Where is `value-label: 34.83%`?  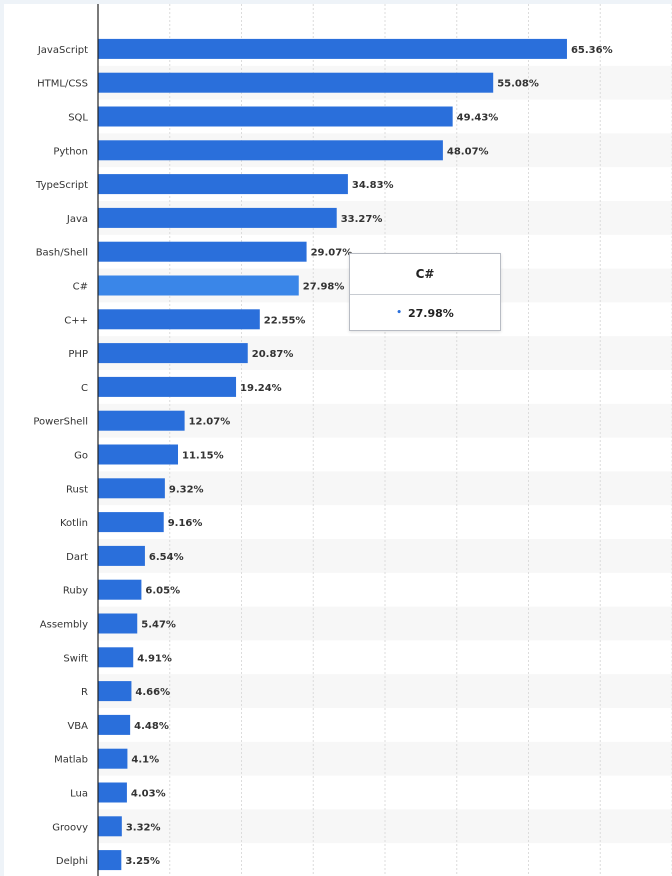 value-label: 34.83% is located at coordinates (373, 185).